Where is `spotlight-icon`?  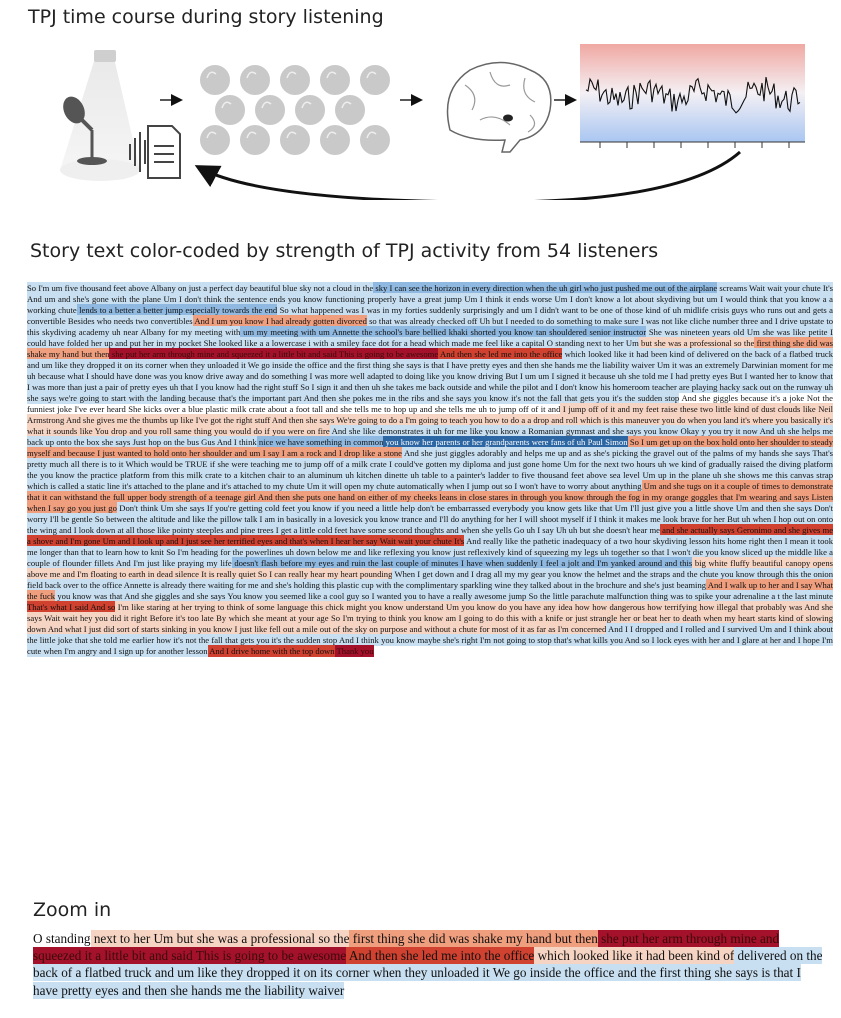
spotlight-icon is located at coordinates (100, 115).